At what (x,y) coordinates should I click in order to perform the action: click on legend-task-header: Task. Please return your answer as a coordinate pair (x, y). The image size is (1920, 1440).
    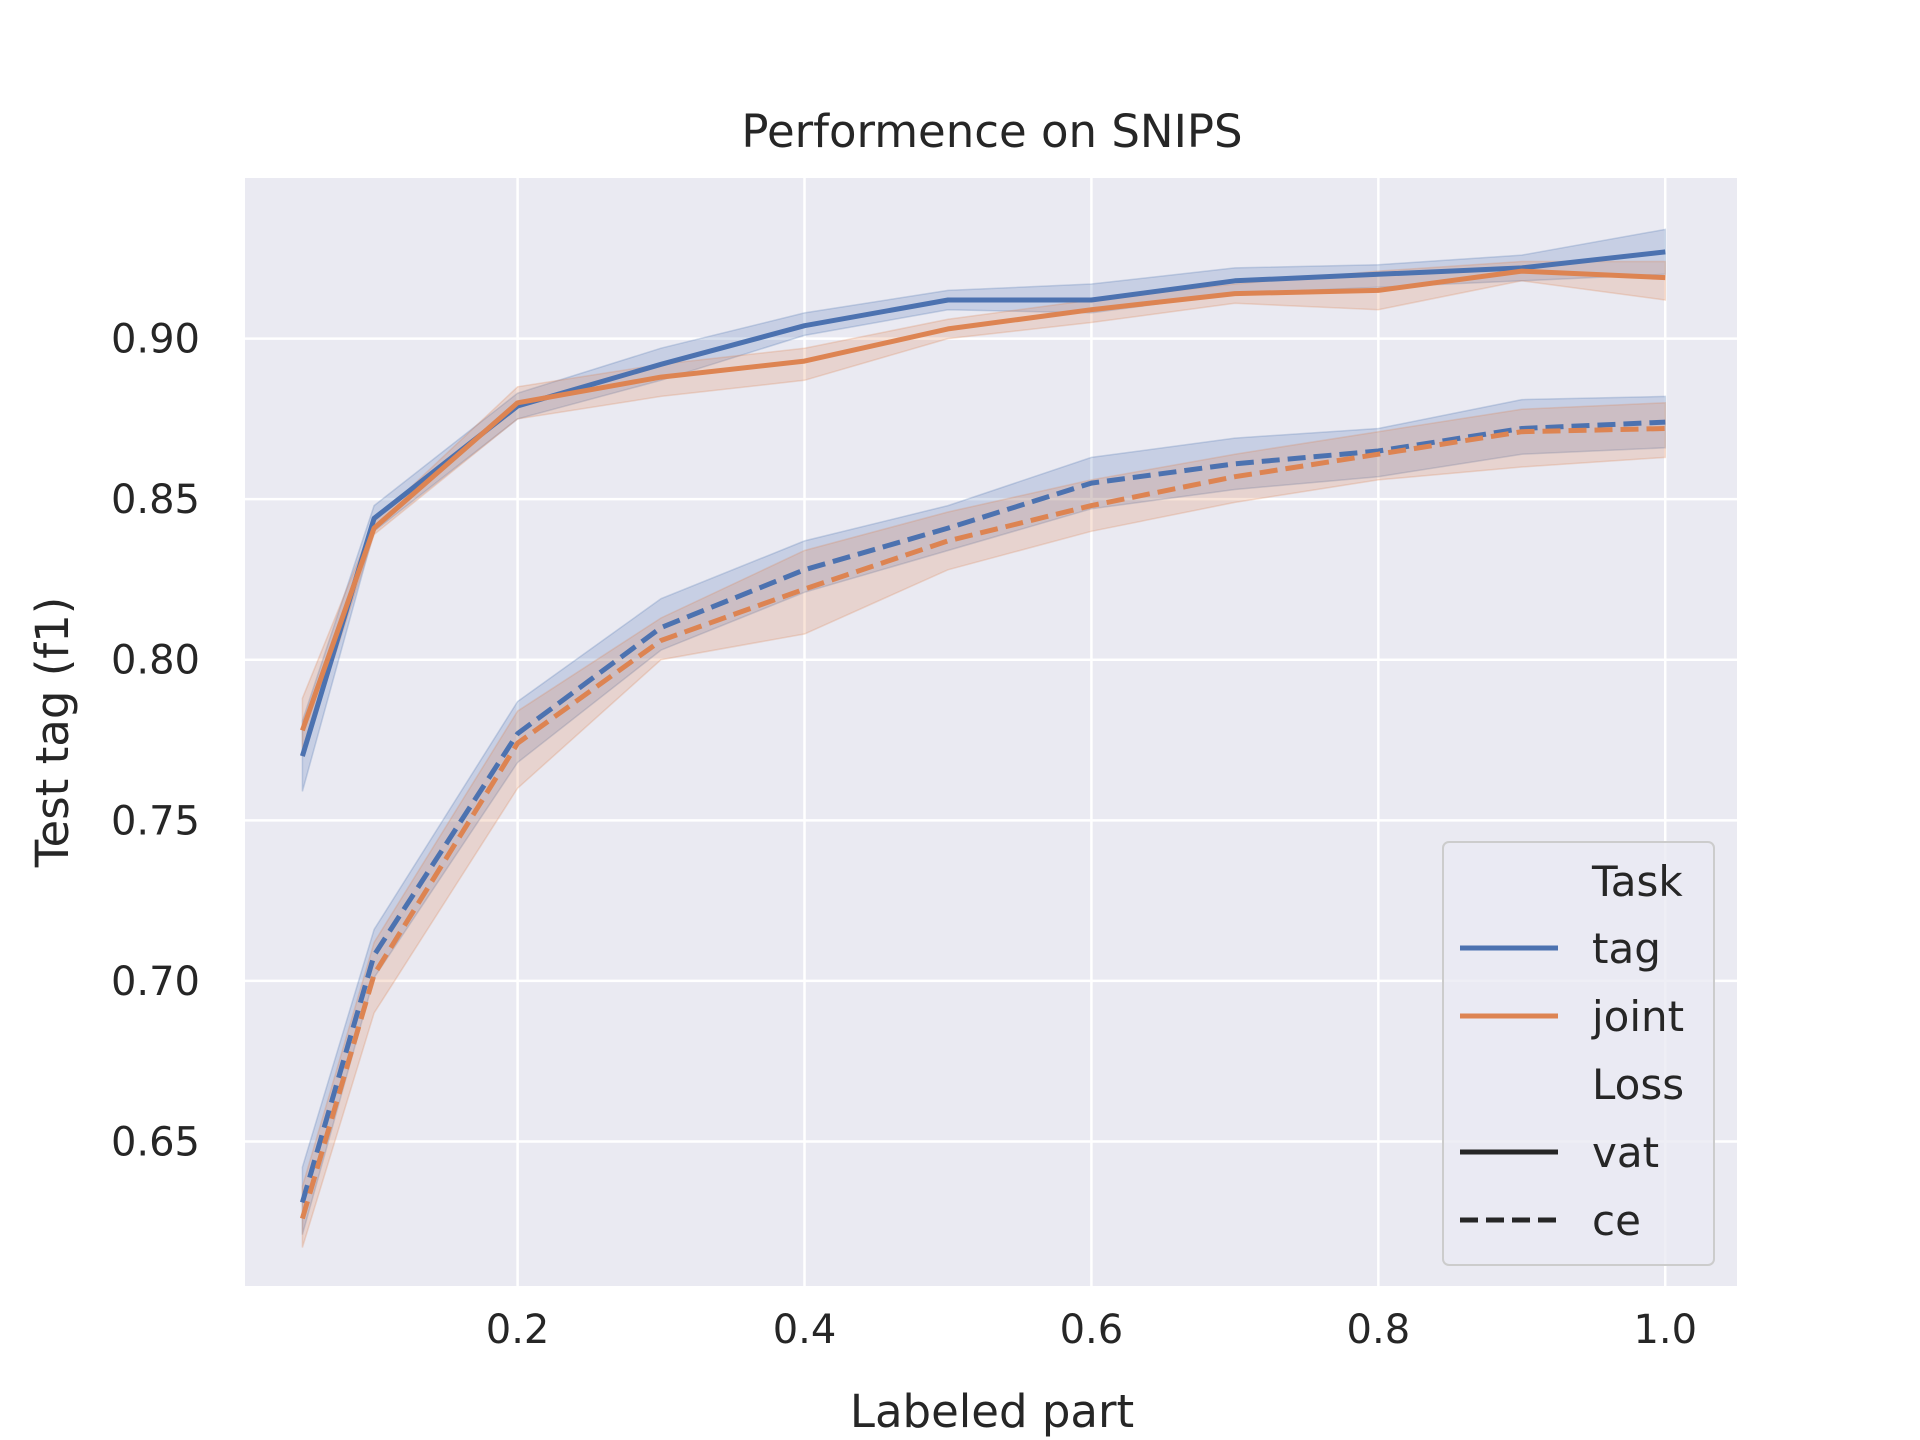
    Looking at the image, I should click on (1637, 881).